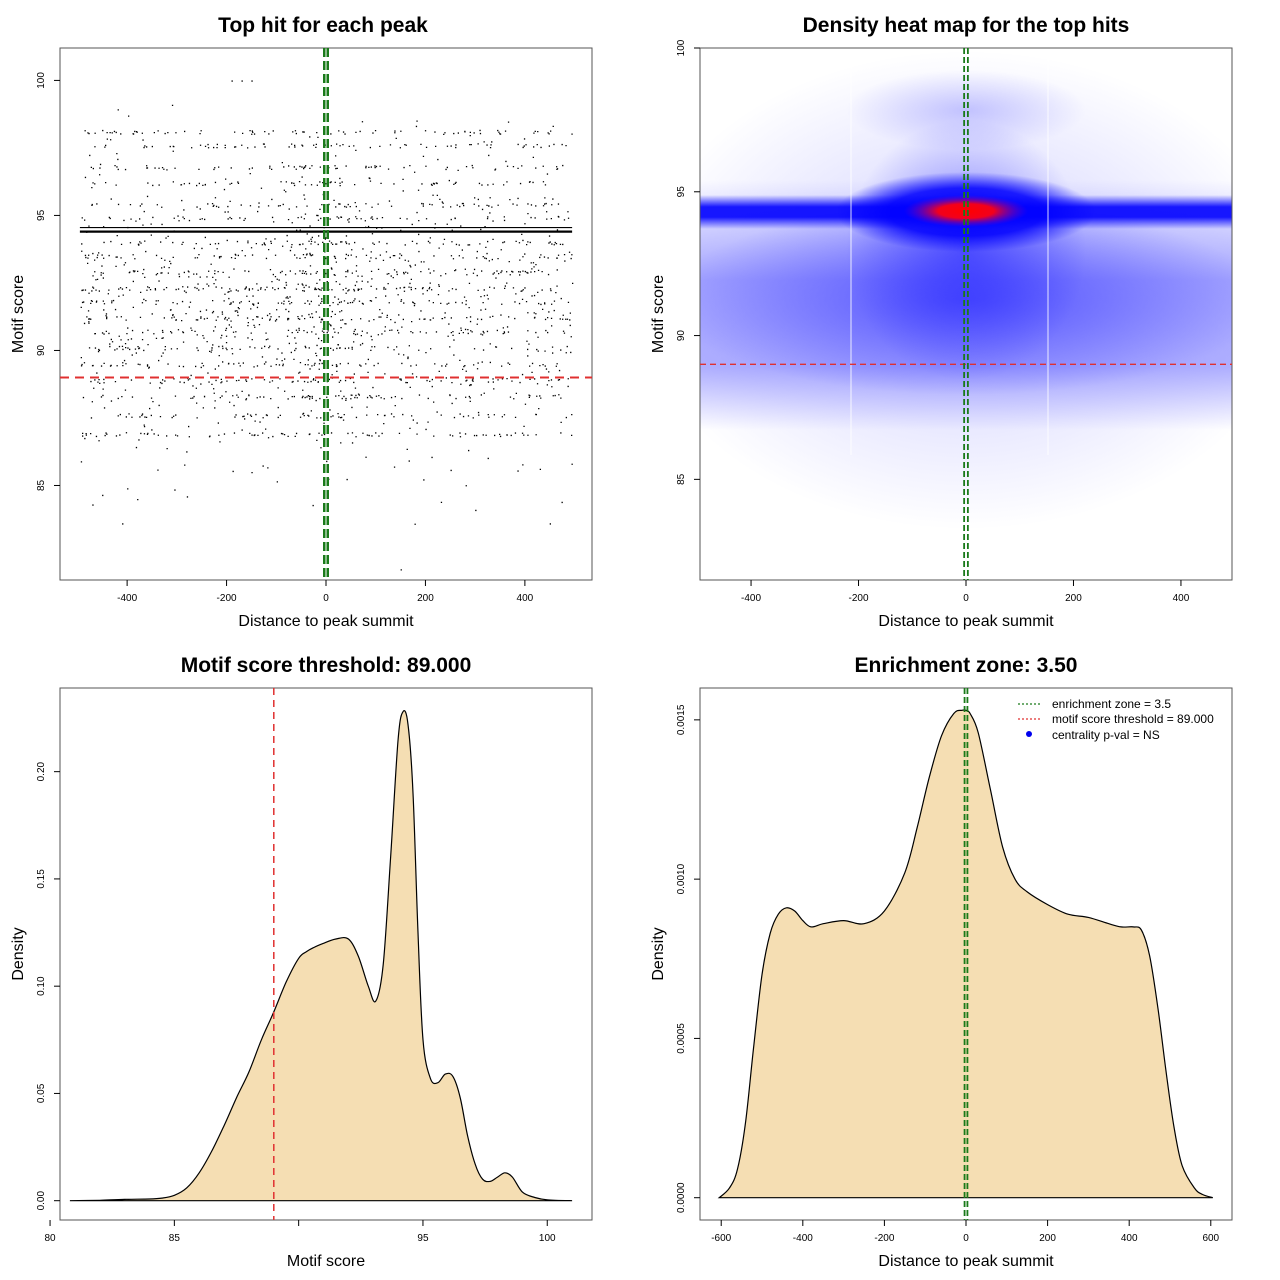 The height and width of the screenshot is (1280, 1280). What do you see at coordinates (966, 211) in the screenshot?
I see `heatmap-hotspot` at bounding box center [966, 211].